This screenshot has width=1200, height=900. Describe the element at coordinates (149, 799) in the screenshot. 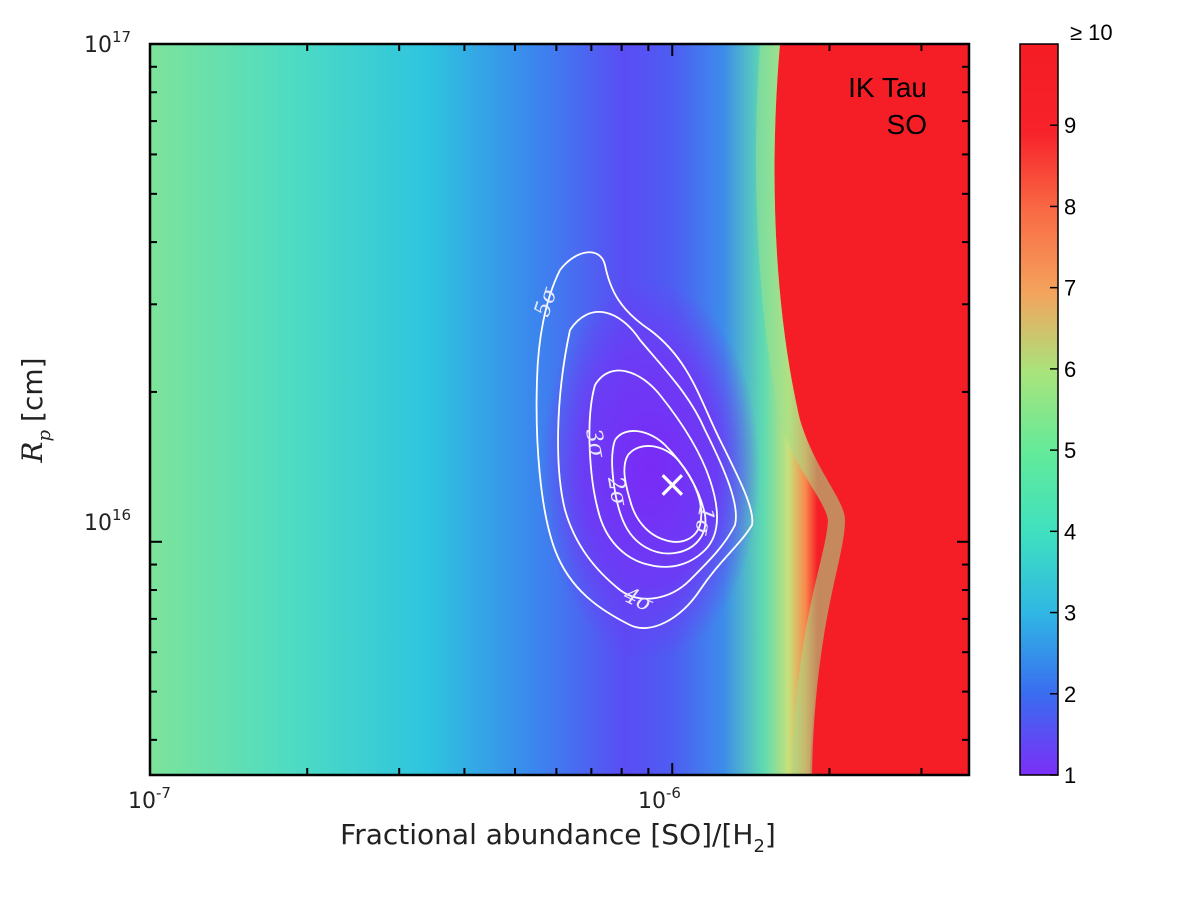

I see `x-tick-label-1e-7: 10⁻⁷` at that location.